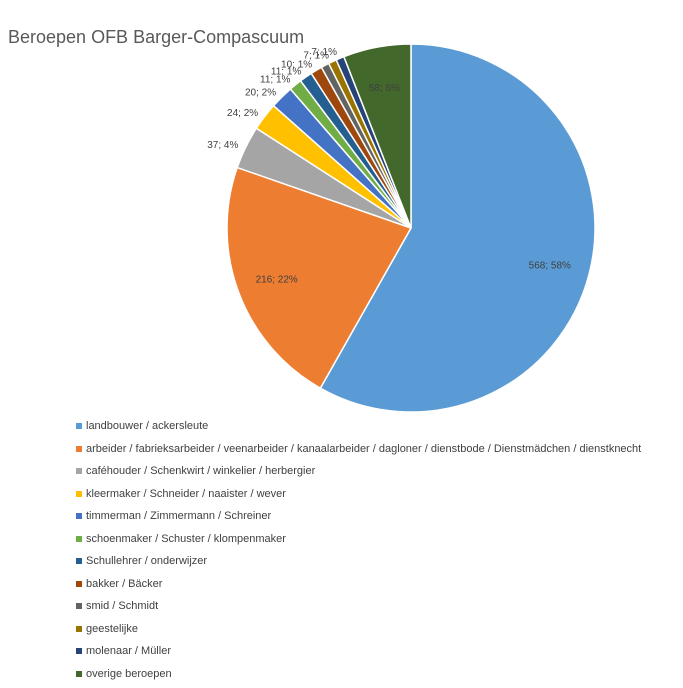 This screenshot has width=683, height=688. I want to click on legend-item: smid / Schmidt, so click(358, 609).